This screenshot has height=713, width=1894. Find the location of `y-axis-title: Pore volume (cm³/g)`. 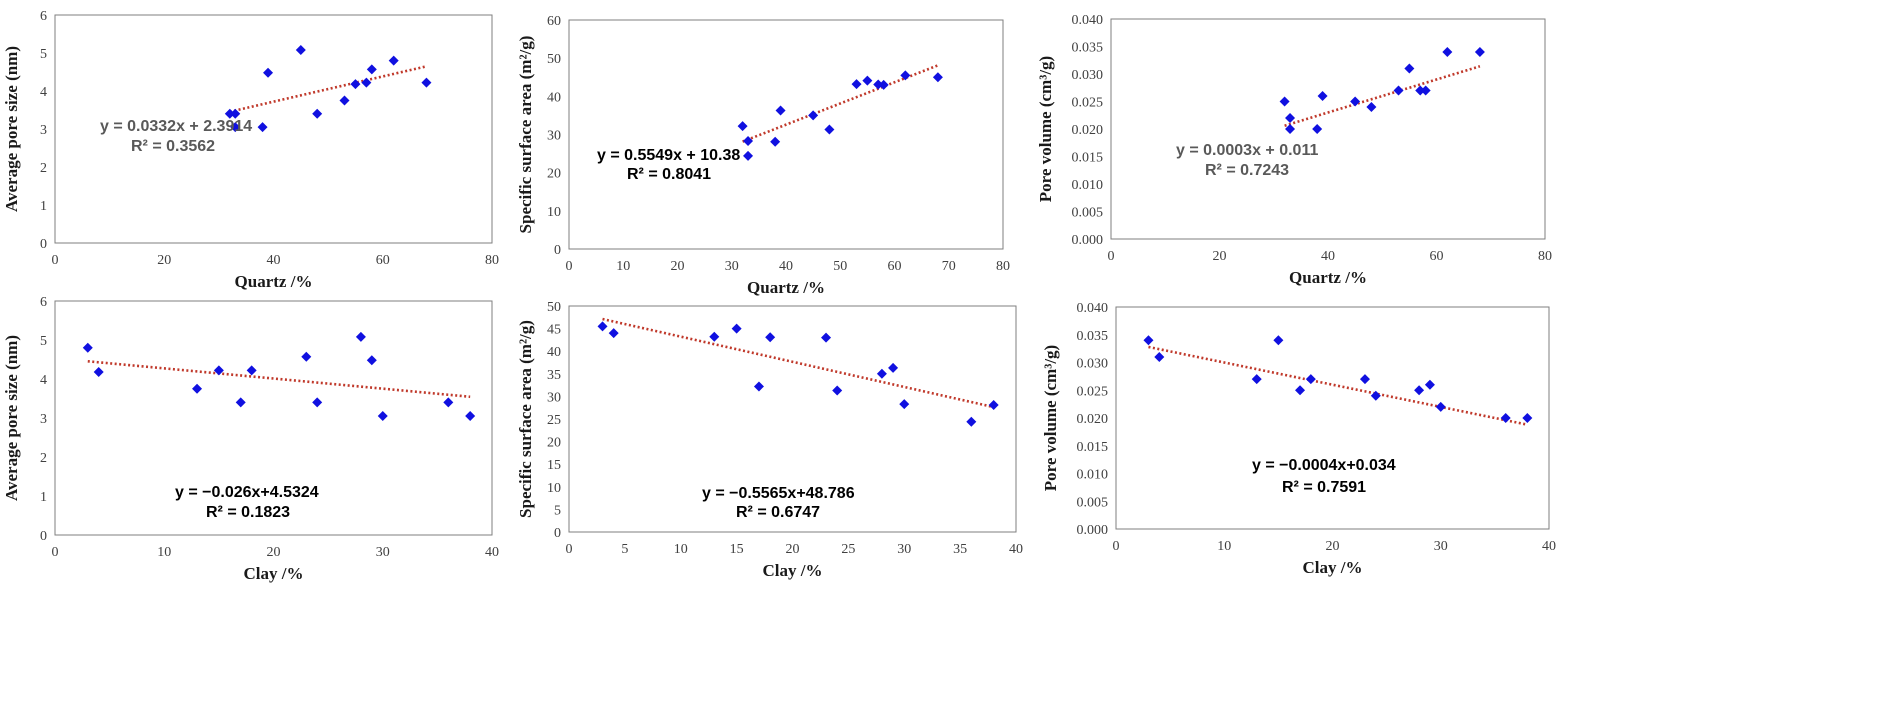

y-axis-title: Pore volume (cm³/g) is located at coordinates (1050, 418).